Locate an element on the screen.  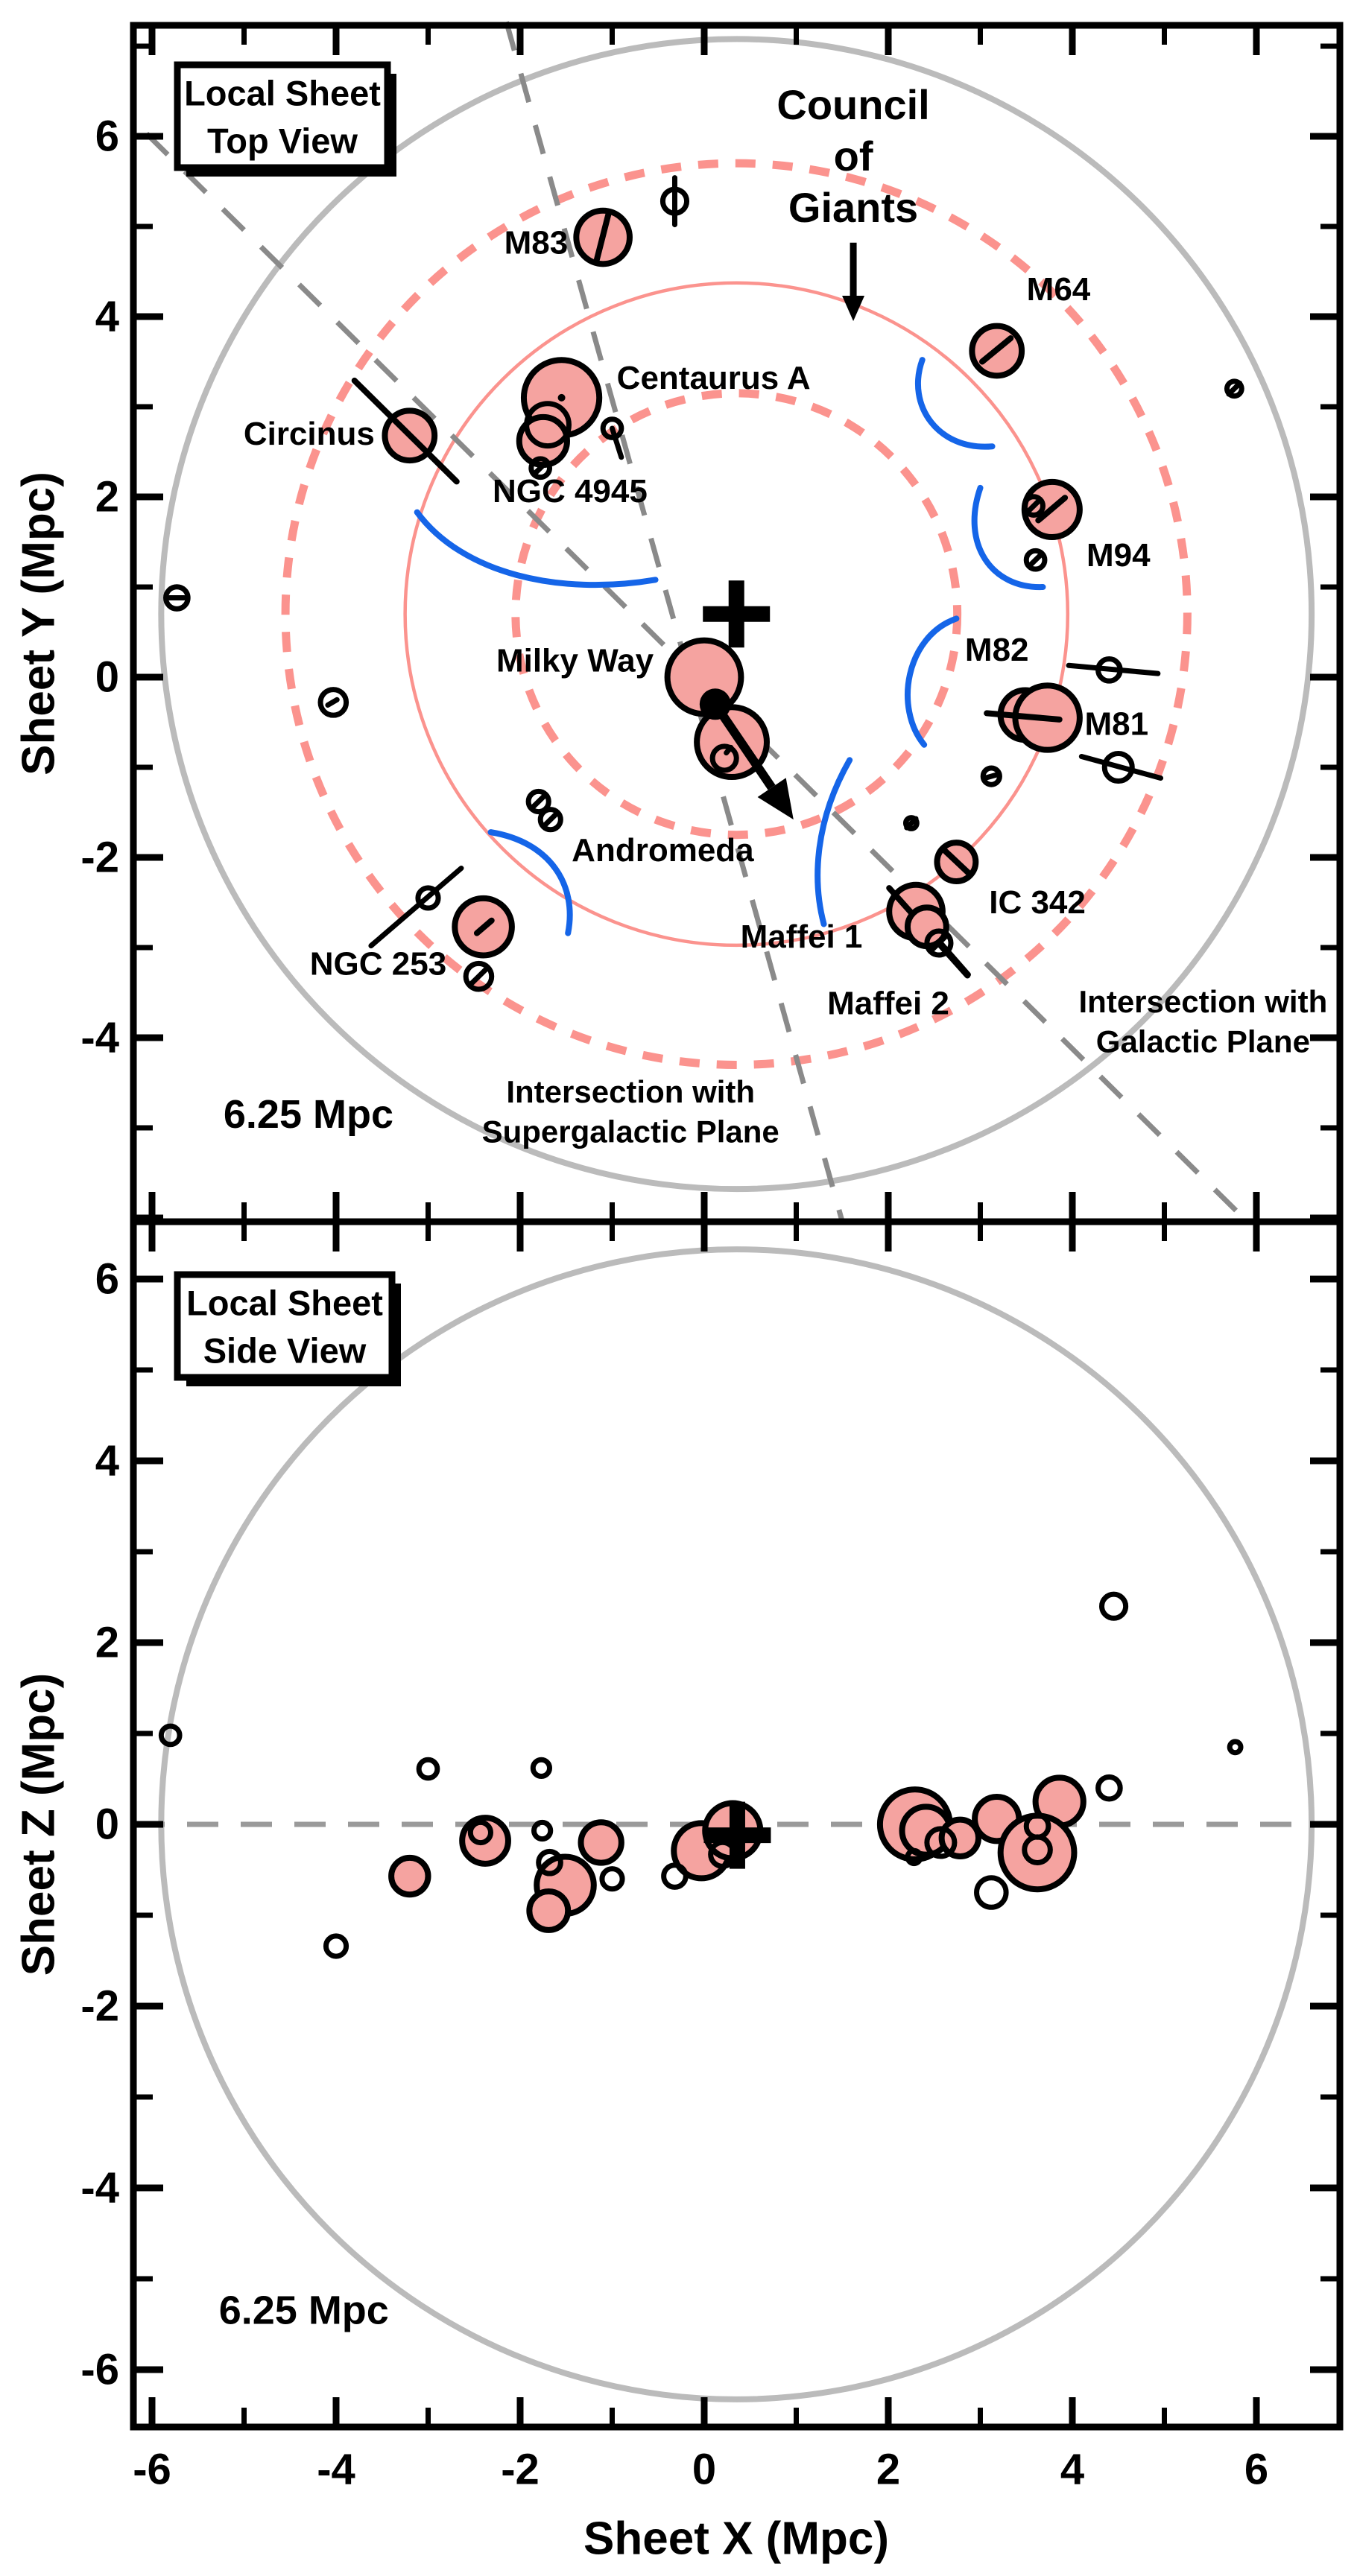
galaxy-label-andromeda: Andromeda is located at coordinates (663, 851).